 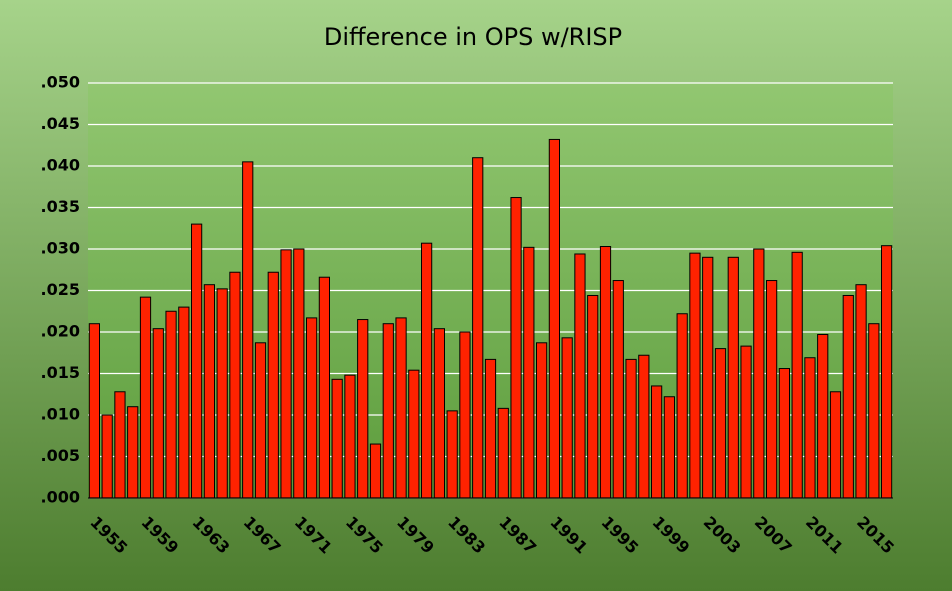 I want to click on y-tick-label: .040, so click(x=60, y=165).